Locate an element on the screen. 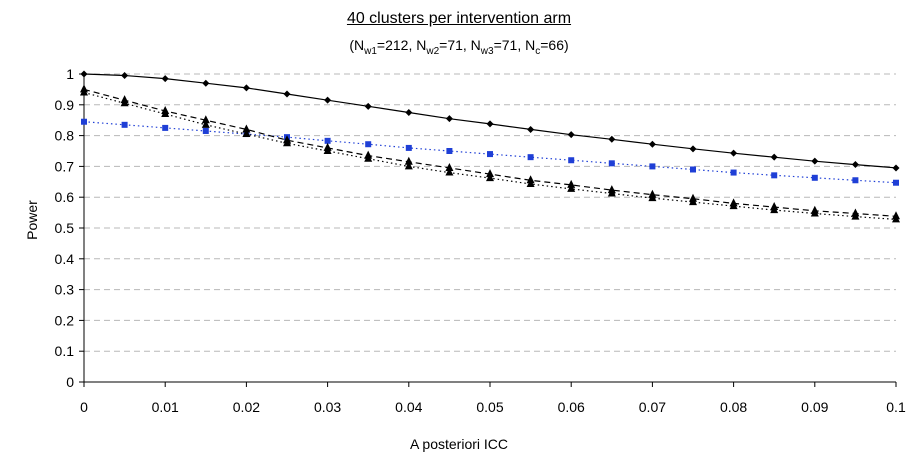 The image size is (918, 458). x-tick-label: 0.02 is located at coordinates (246, 407).